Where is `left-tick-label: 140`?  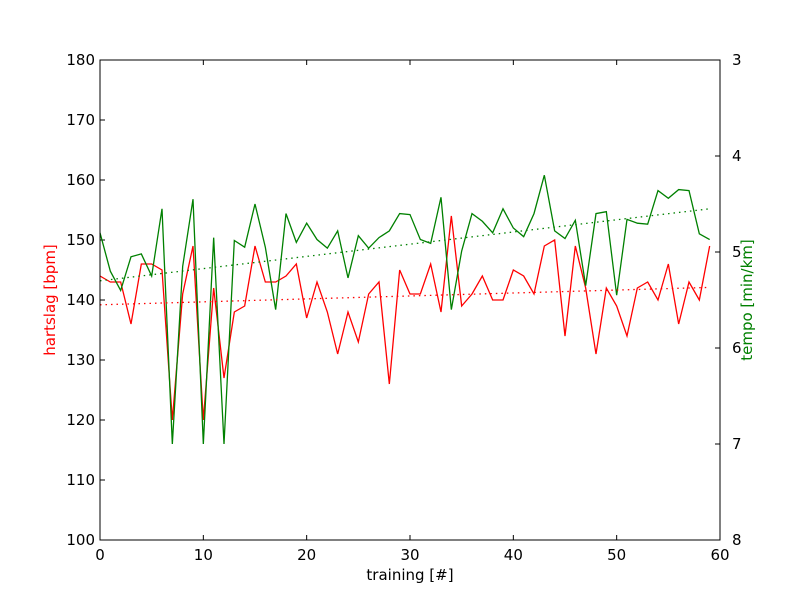
left-tick-label: 140 is located at coordinates (80, 300).